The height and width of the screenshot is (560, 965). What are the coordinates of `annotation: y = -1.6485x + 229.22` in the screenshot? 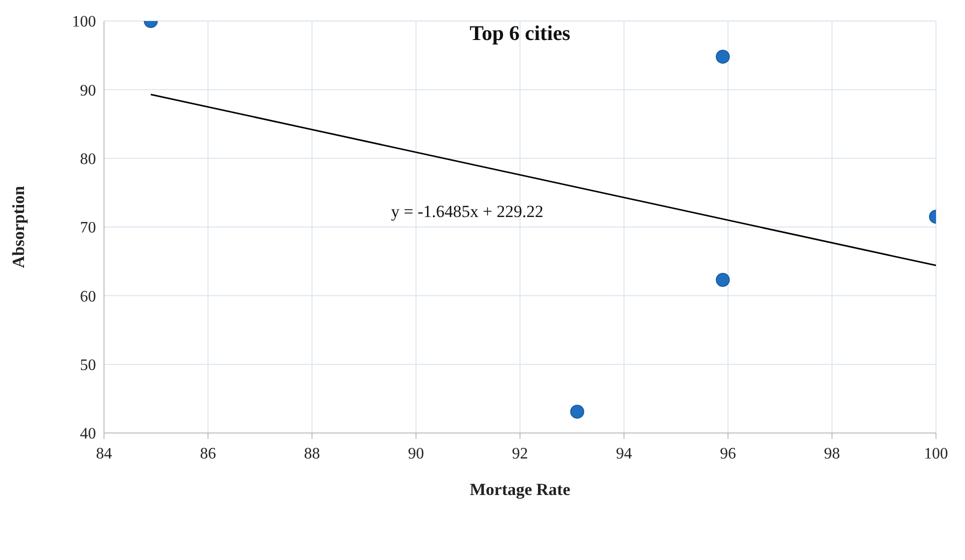 It's located at (467, 212).